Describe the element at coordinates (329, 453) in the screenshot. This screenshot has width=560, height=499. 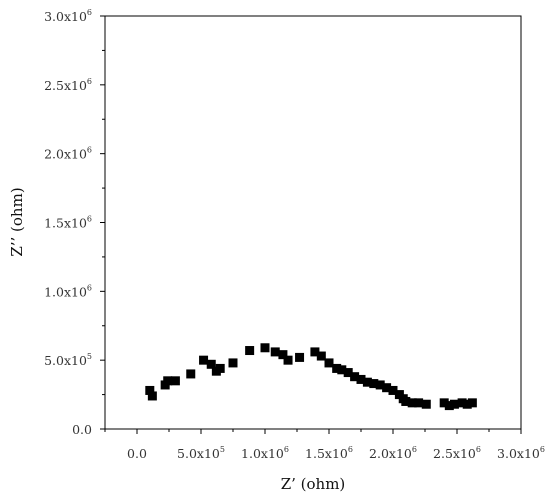
I see `x-tick-label: 1.5x10⁶` at that location.